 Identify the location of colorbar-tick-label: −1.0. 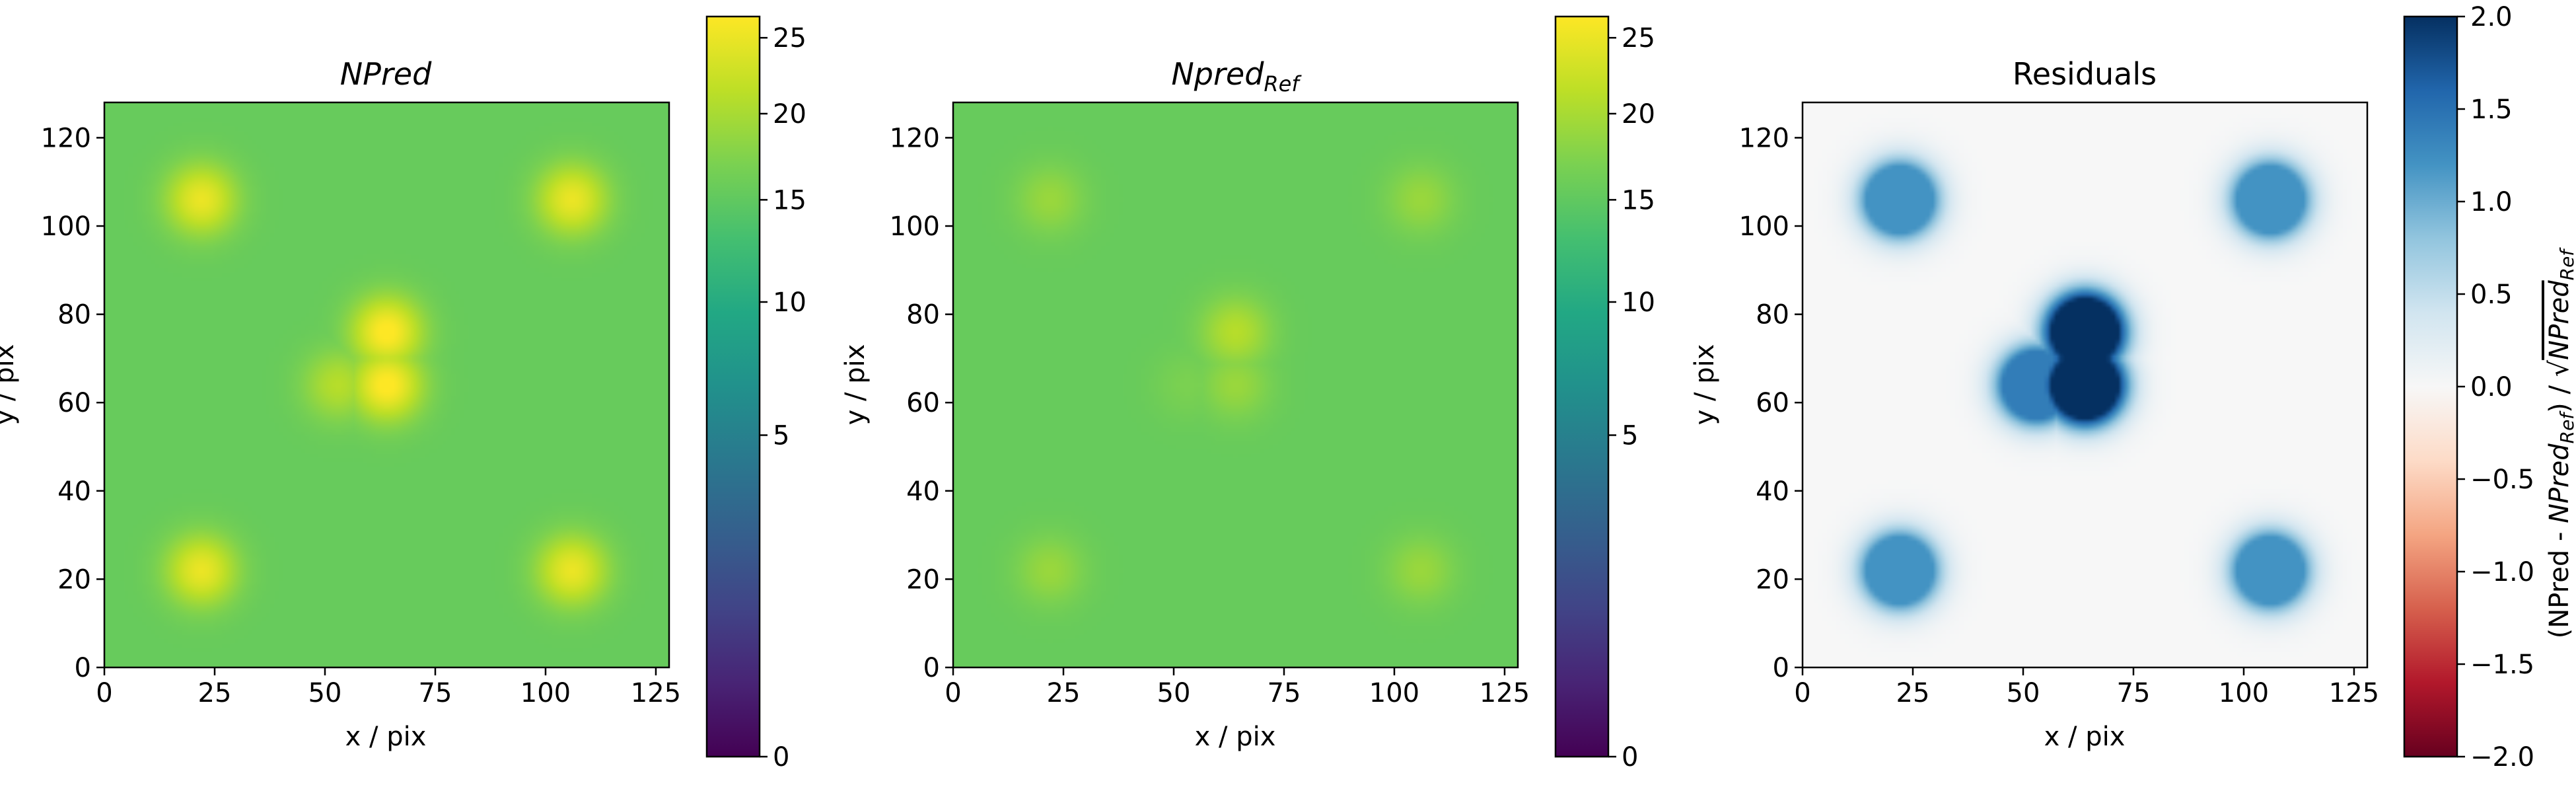
(2502, 572).